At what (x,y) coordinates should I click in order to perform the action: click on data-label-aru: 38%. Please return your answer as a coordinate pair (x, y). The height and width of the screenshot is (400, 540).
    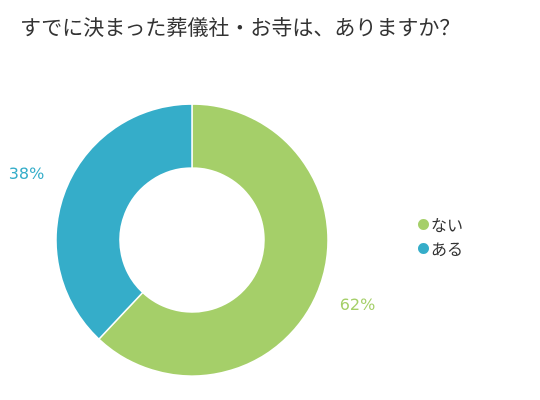
    Looking at the image, I should click on (27, 173).